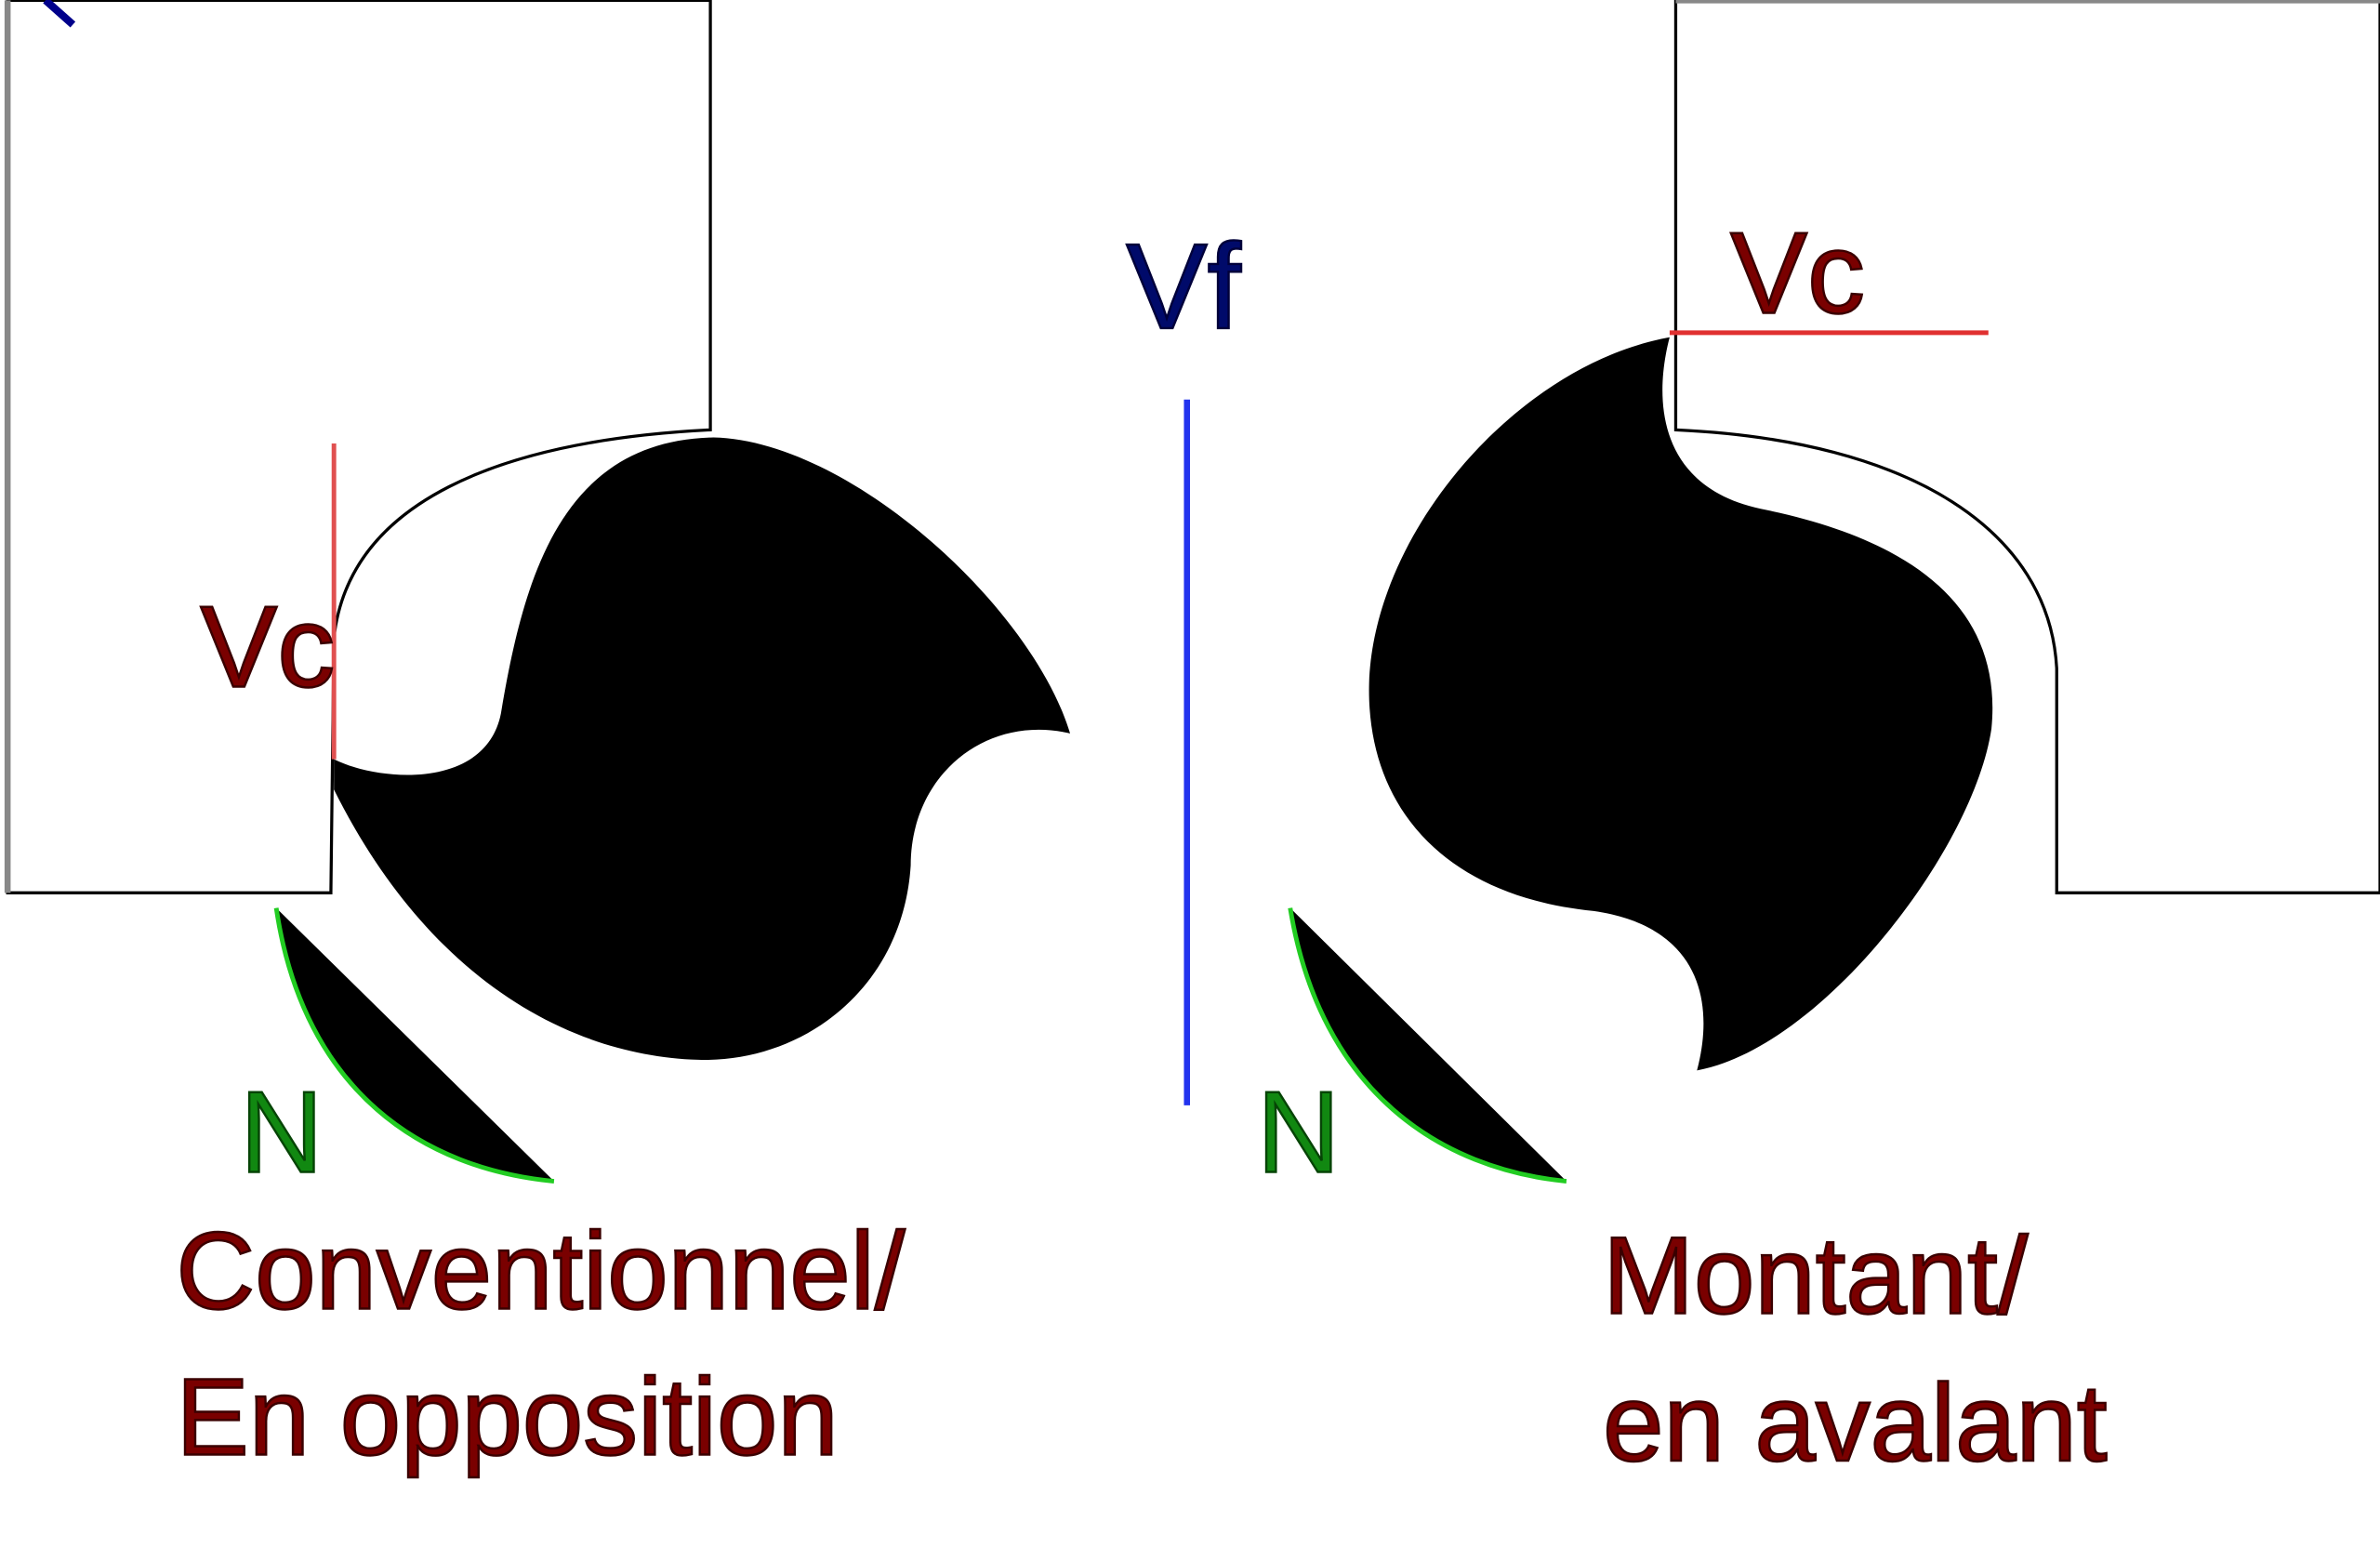 This screenshot has height=1561, width=2380. I want to click on right-vc-label: Vc, so click(1797, 274).